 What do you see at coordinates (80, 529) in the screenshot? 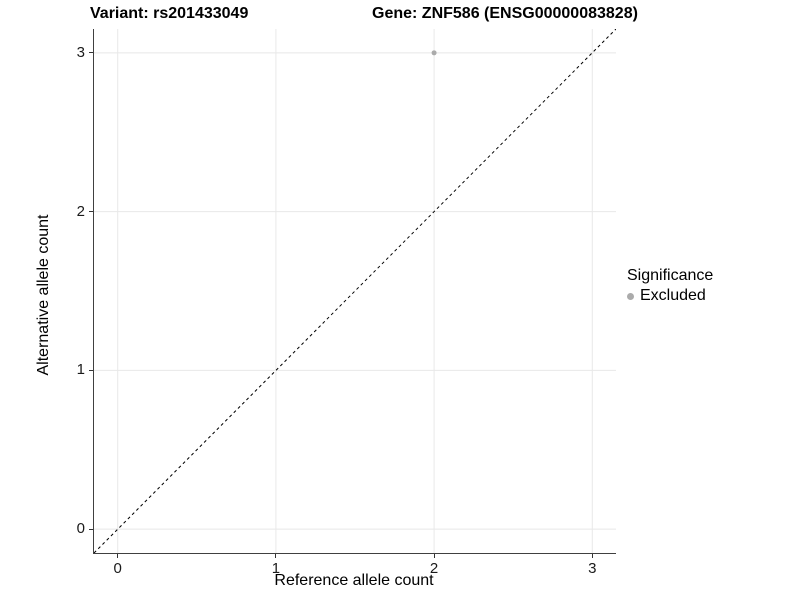
I see `y-tick-label: 0` at bounding box center [80, 529].